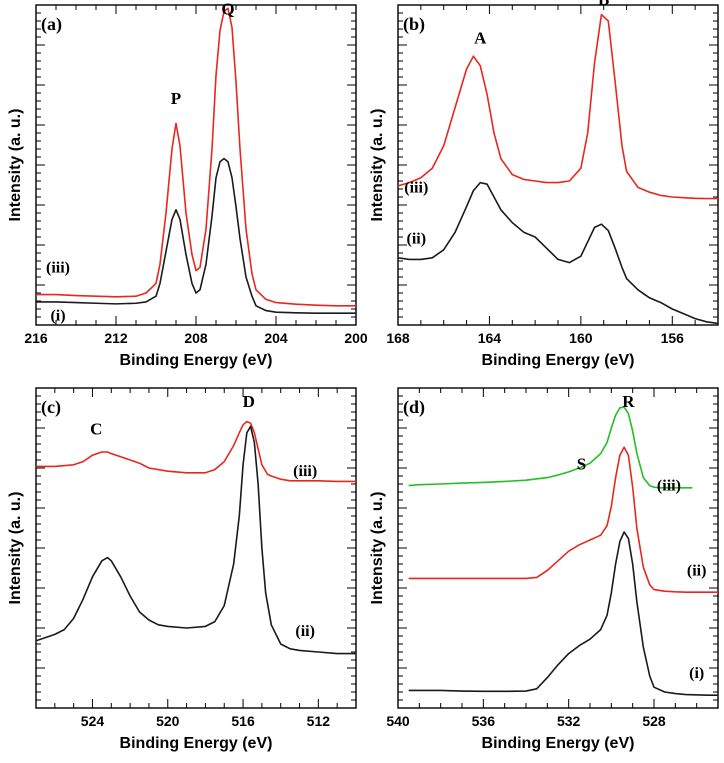  I want to click on x-tick-label: 164, so click(490, 338).